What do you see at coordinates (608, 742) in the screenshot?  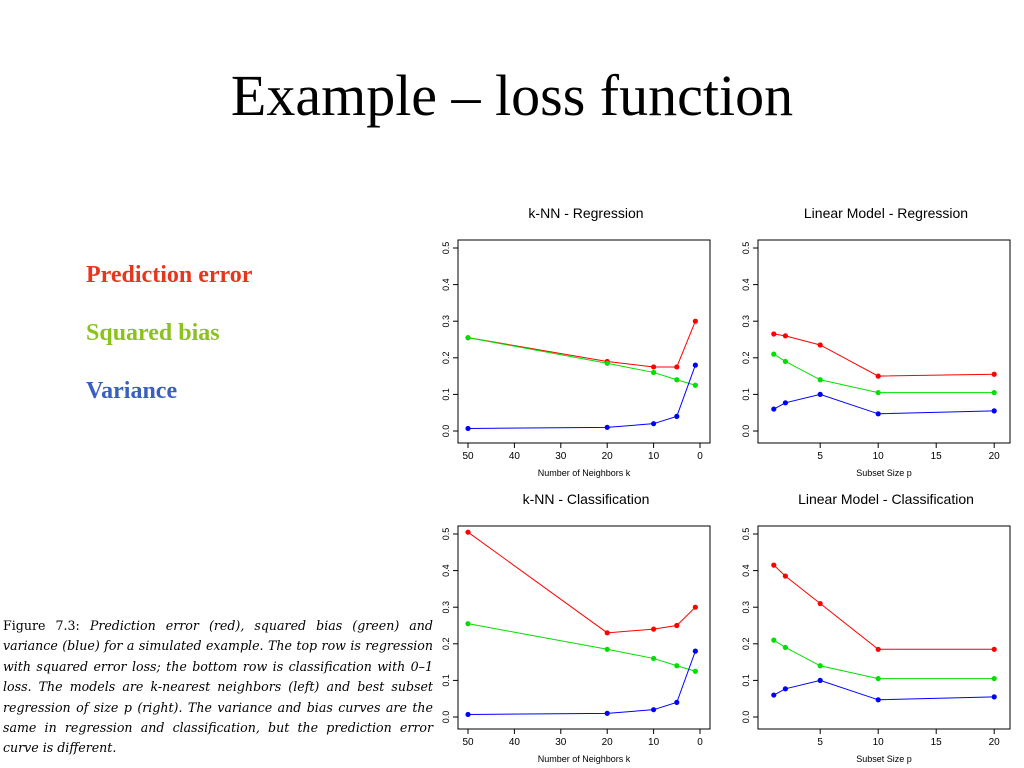 I see `chart-2-xtick-label: 20` at bounding box center [608, 742].